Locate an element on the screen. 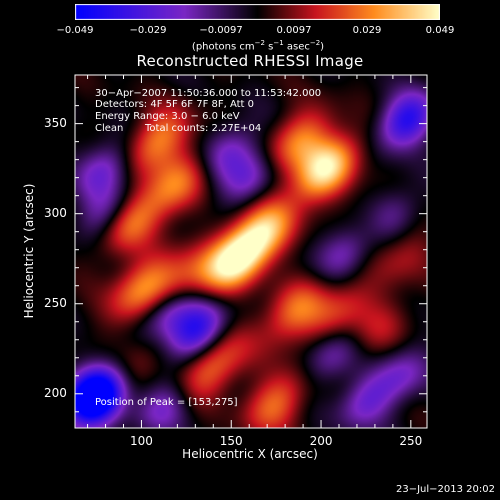 The height and width of the screenshot is (500, 500). colorbar-tick-label: −0.029 is located at coordinates (148, 30).